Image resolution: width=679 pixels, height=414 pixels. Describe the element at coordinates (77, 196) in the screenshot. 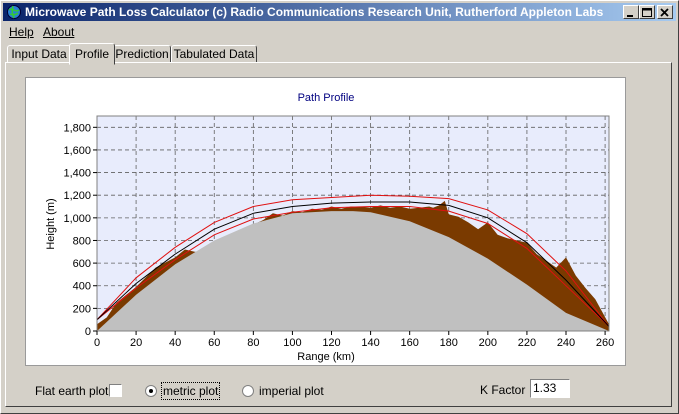

I see `y-tick-label: 1,200` at that location.